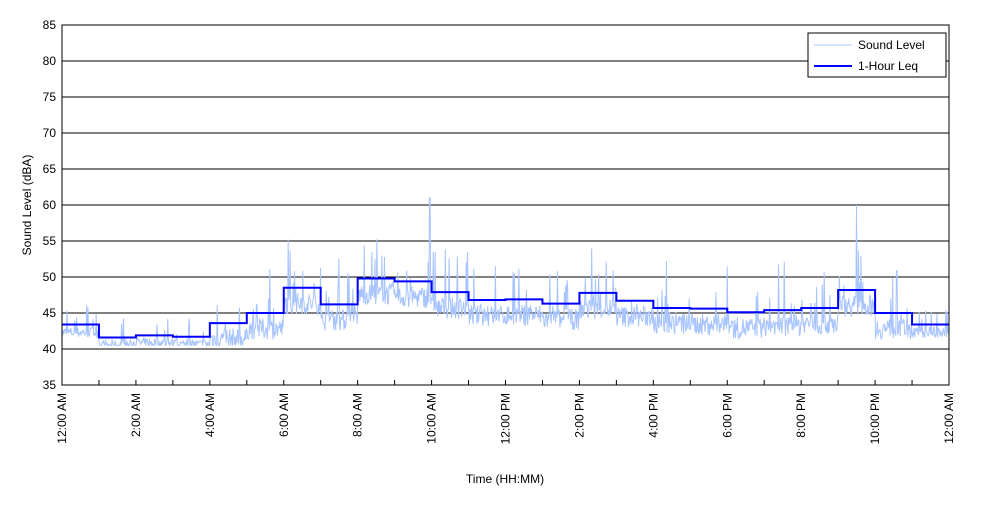 The image size is (1000, 505). What do you see at coordinates (875, 418) in the screenshot?
I see `x-tick-label: 10:00 PM` at bounding box center [875, 418].